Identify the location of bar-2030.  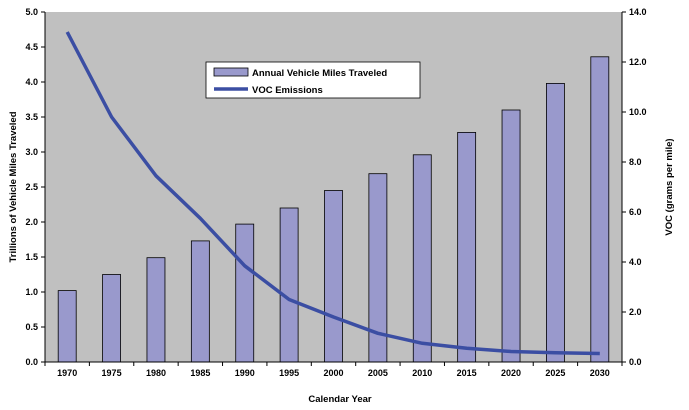
(600, 209).